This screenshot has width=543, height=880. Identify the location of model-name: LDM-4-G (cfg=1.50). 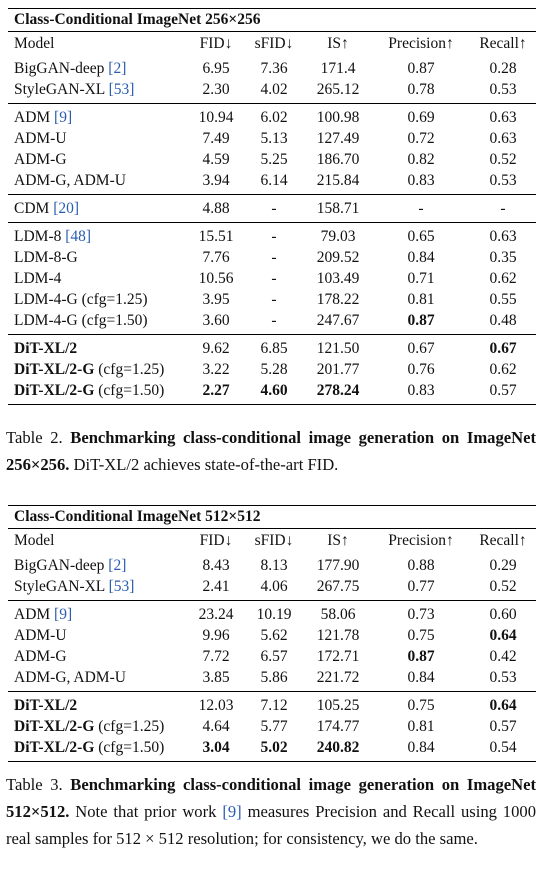
(81, 320).